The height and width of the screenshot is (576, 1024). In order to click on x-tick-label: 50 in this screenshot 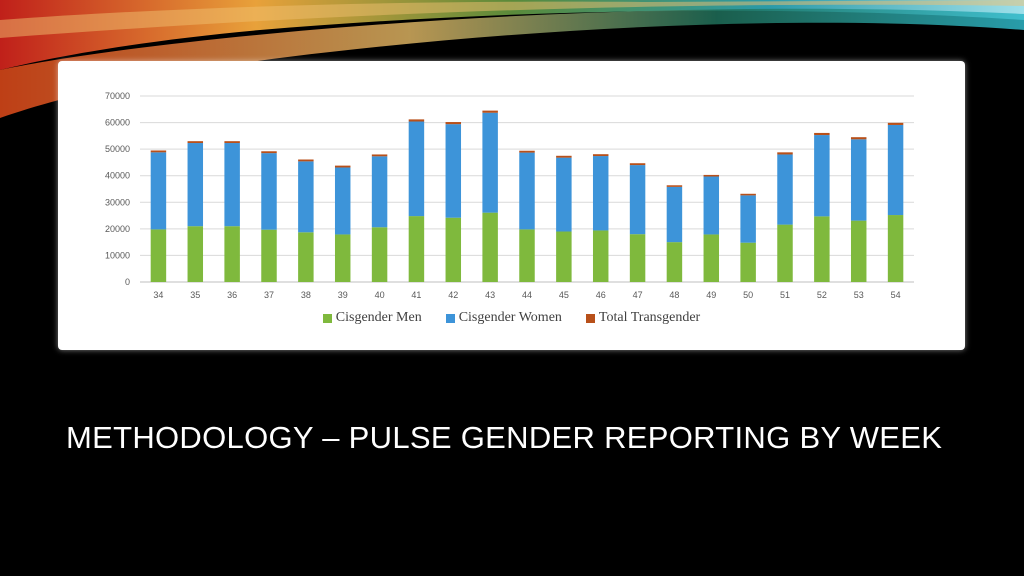, I will do `click(748, 295)`.